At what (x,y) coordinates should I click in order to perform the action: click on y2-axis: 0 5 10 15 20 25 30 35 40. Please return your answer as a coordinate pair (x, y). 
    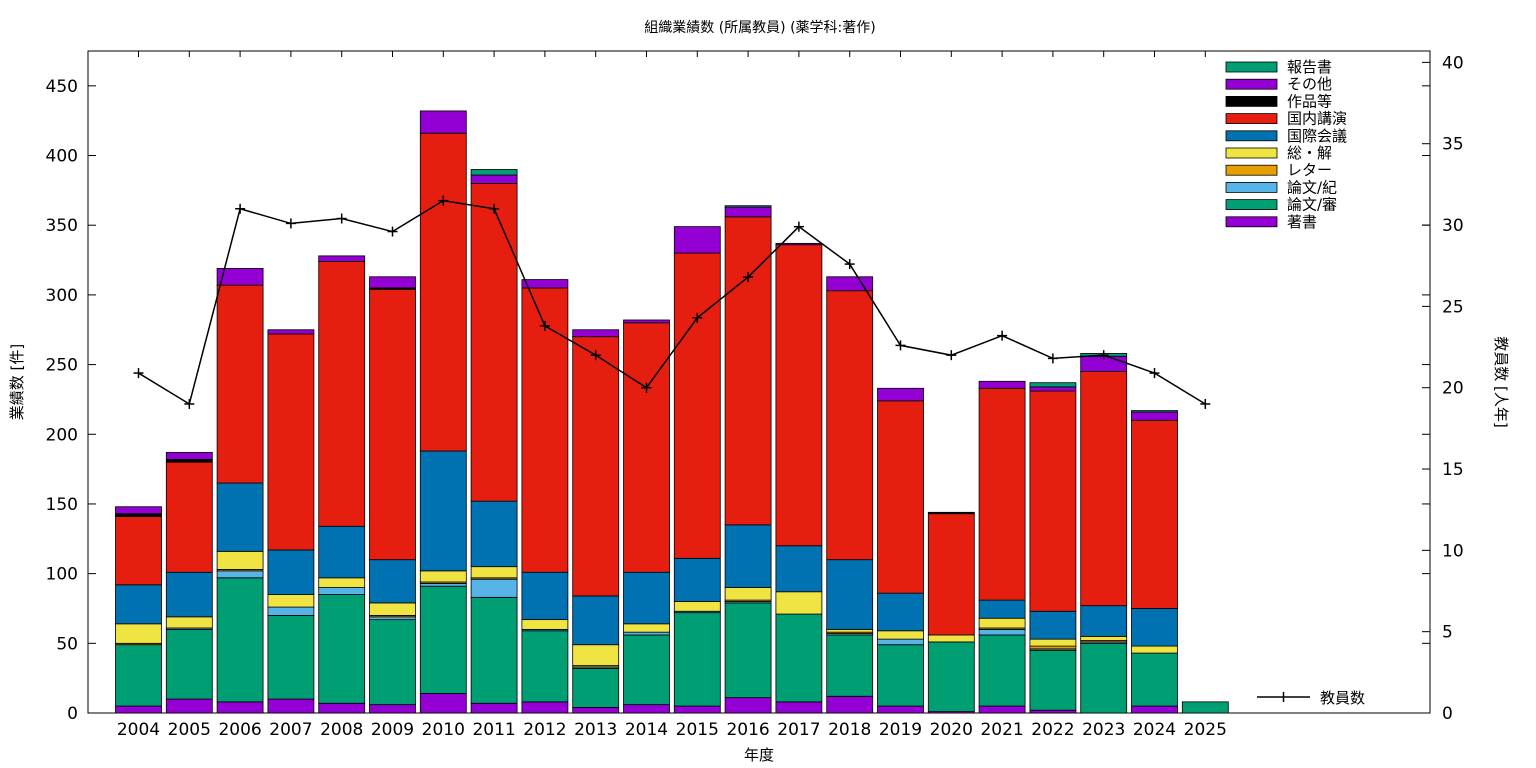
    Looking at the image, I should click on (1443, 388).